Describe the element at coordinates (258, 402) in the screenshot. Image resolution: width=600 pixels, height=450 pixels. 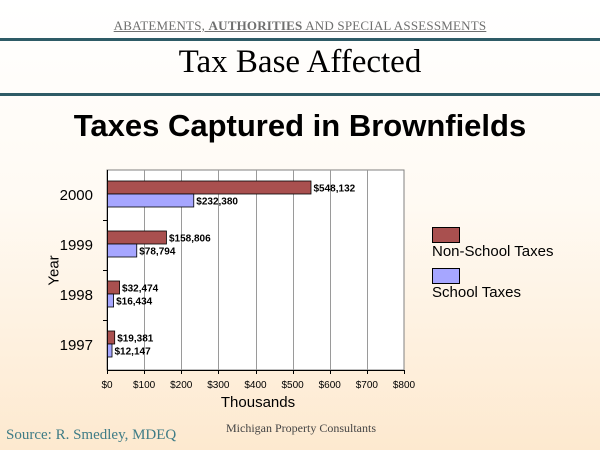
I see `x-axis-label: Thousands` at that location.